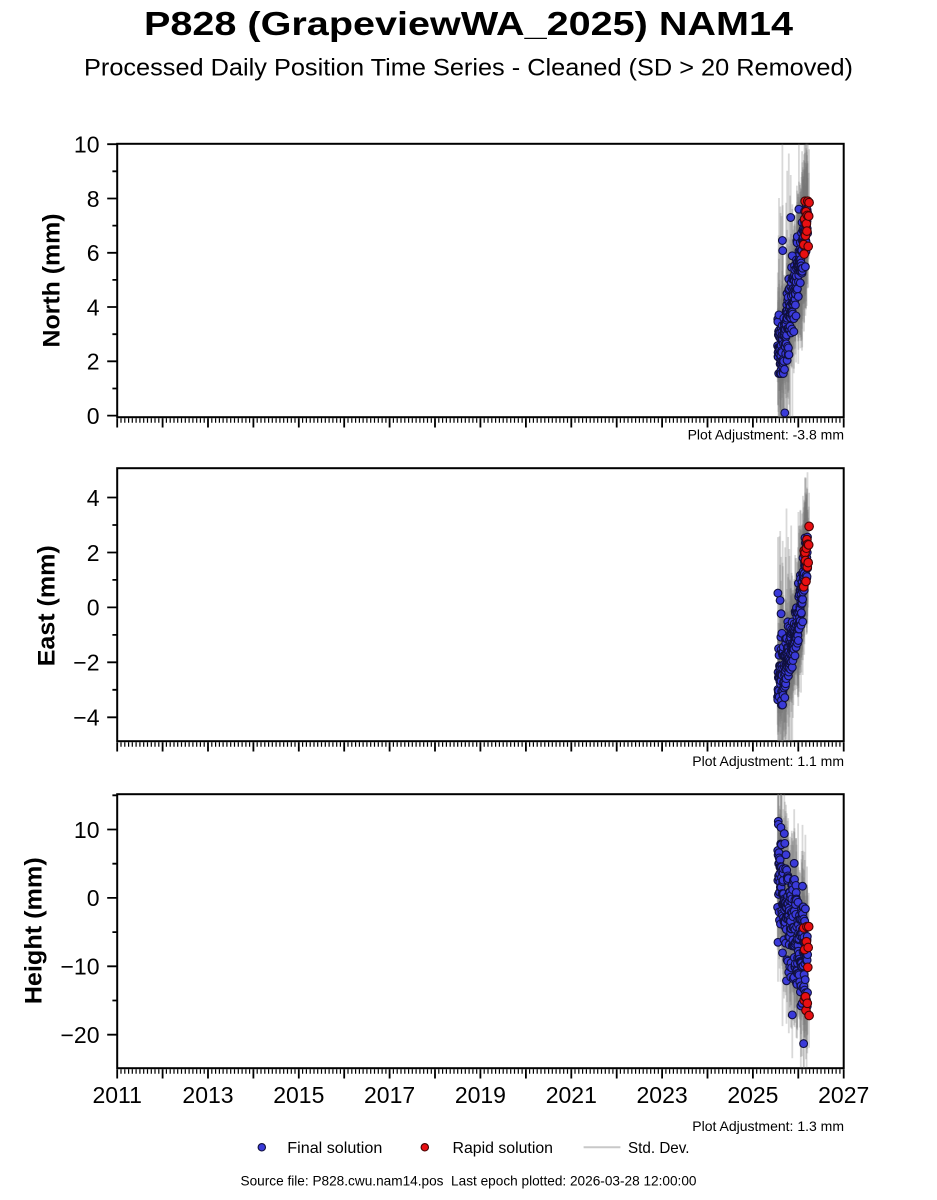  What do you see at coordinates (843, 1095) in the screenshot?
I see `svg-text: 2027` at bounding box center [843, 1095].